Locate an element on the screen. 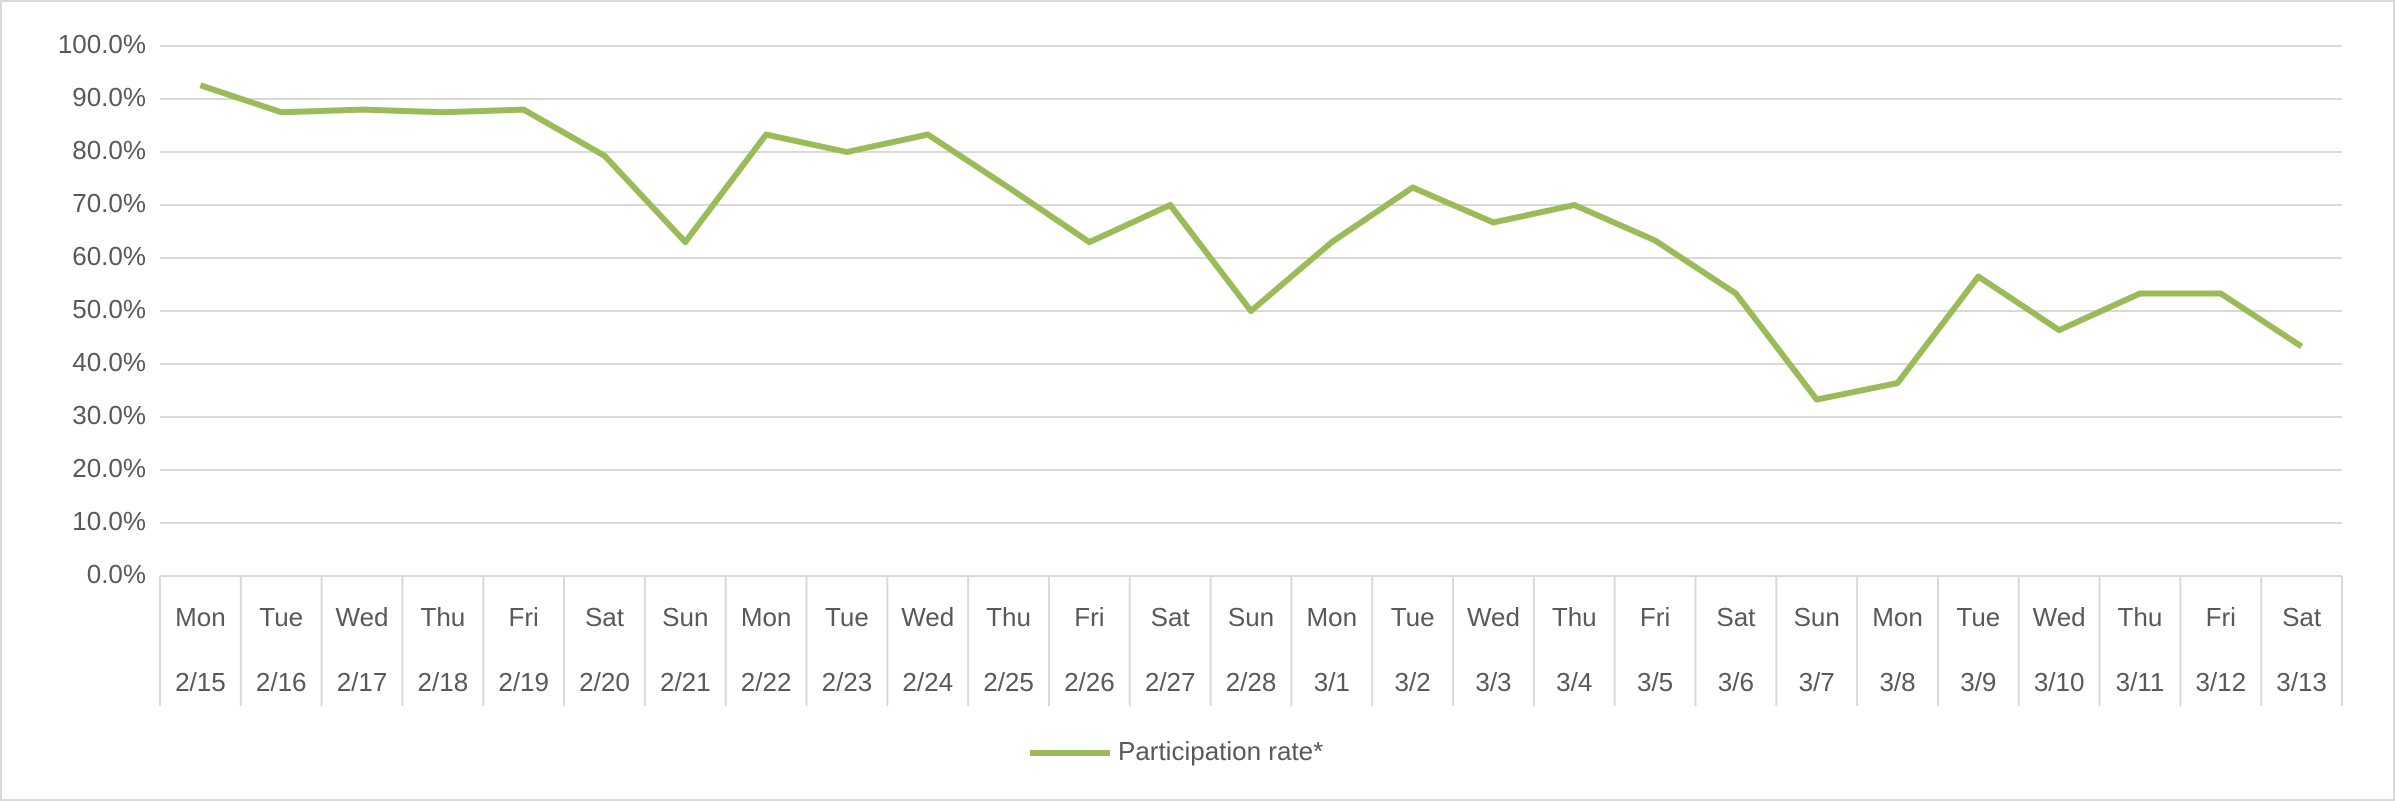 The height and width of the screenshot is (801, 2395). x-tick-label: 3/8 is located at coordinates (1897, 682).